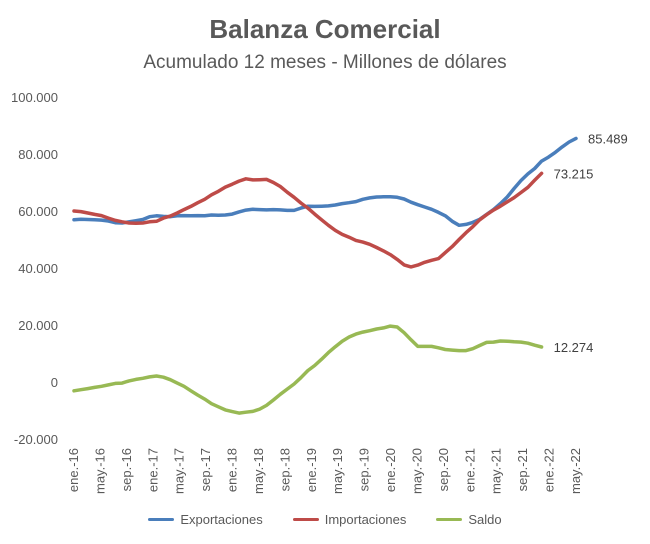 The height and width of the screenshot is (544, 650). What do you see at coordinates (443, 469) in the screenshot?
I see `x-tick-label: sep.-20` at bounding box center [443, 469].